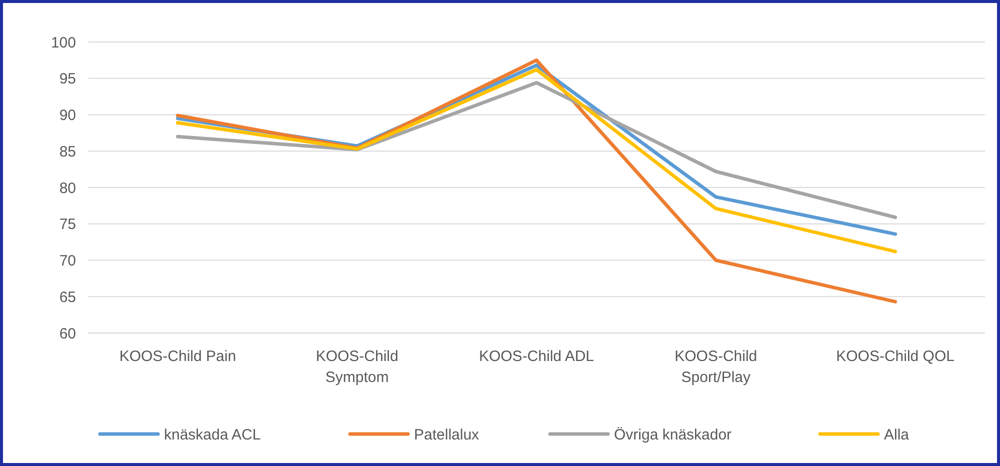 This screenshot has width=1000, height=466. I want to click on legend-label: Alla, so click(897, 435).